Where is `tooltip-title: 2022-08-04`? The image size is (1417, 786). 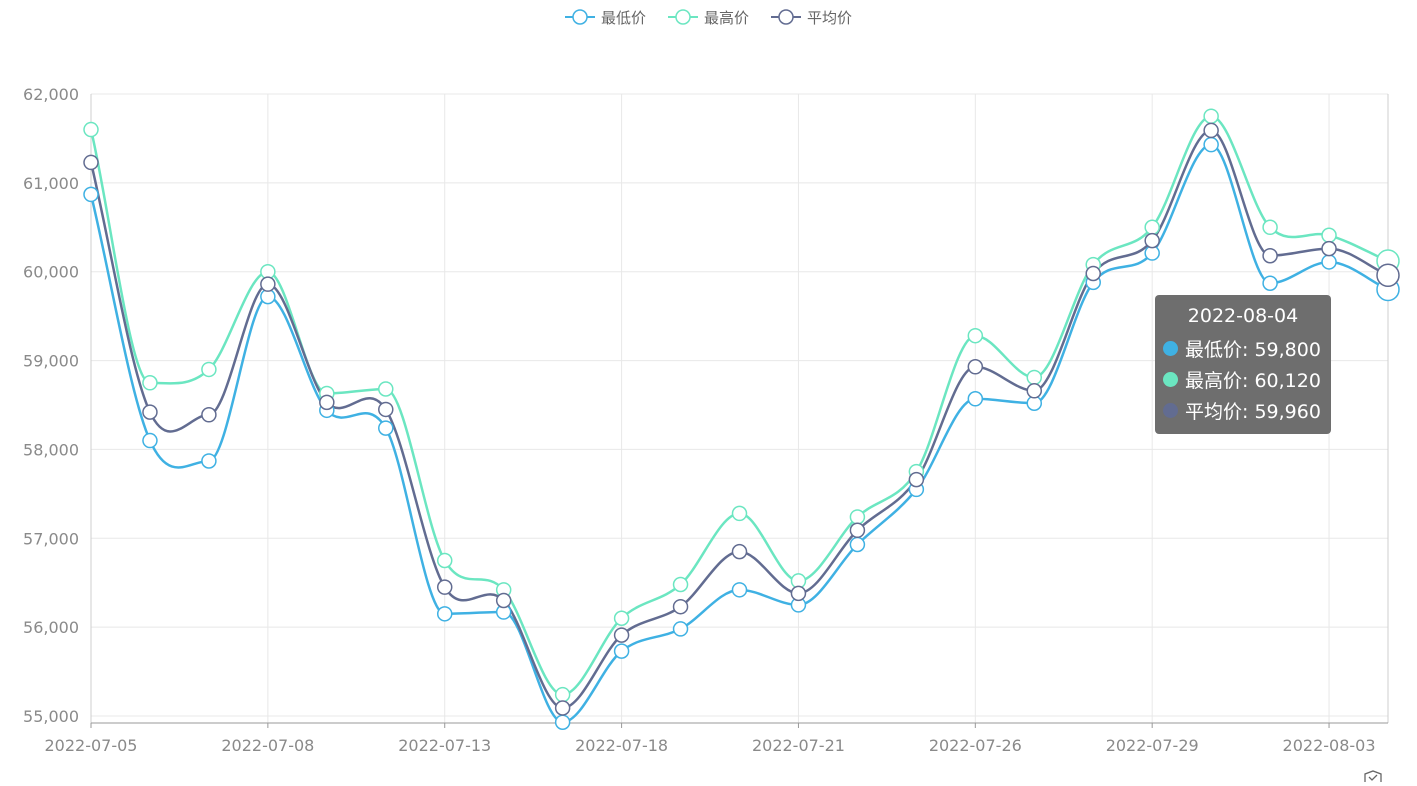 tooltip-title: 2022-08-04 is located at coordinates (1243, 316).